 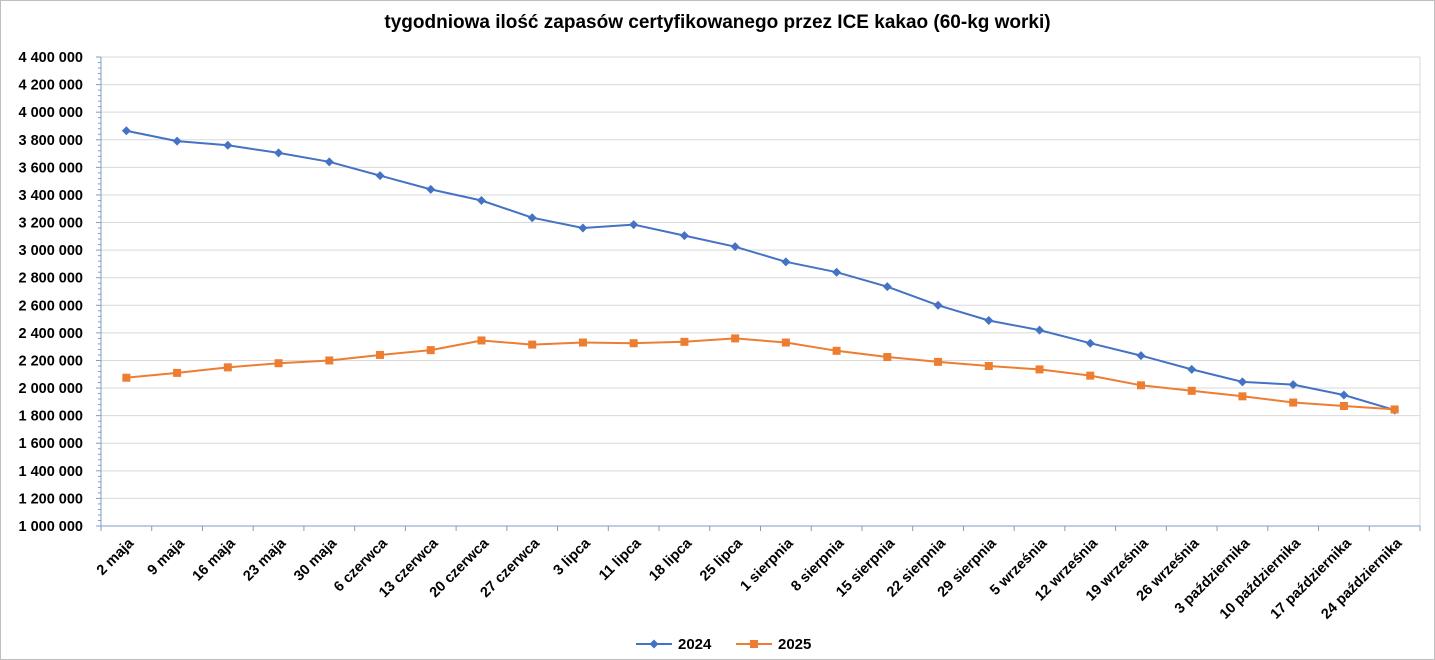 I want to click on x-tick-label: 2 maja, so click(x=116, y=557).